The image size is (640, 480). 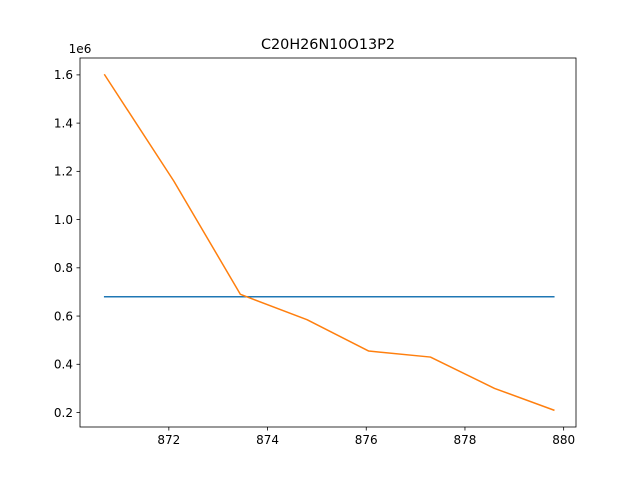 I want to click on y-tick-label: 0.4, so click(x=63, y=365).